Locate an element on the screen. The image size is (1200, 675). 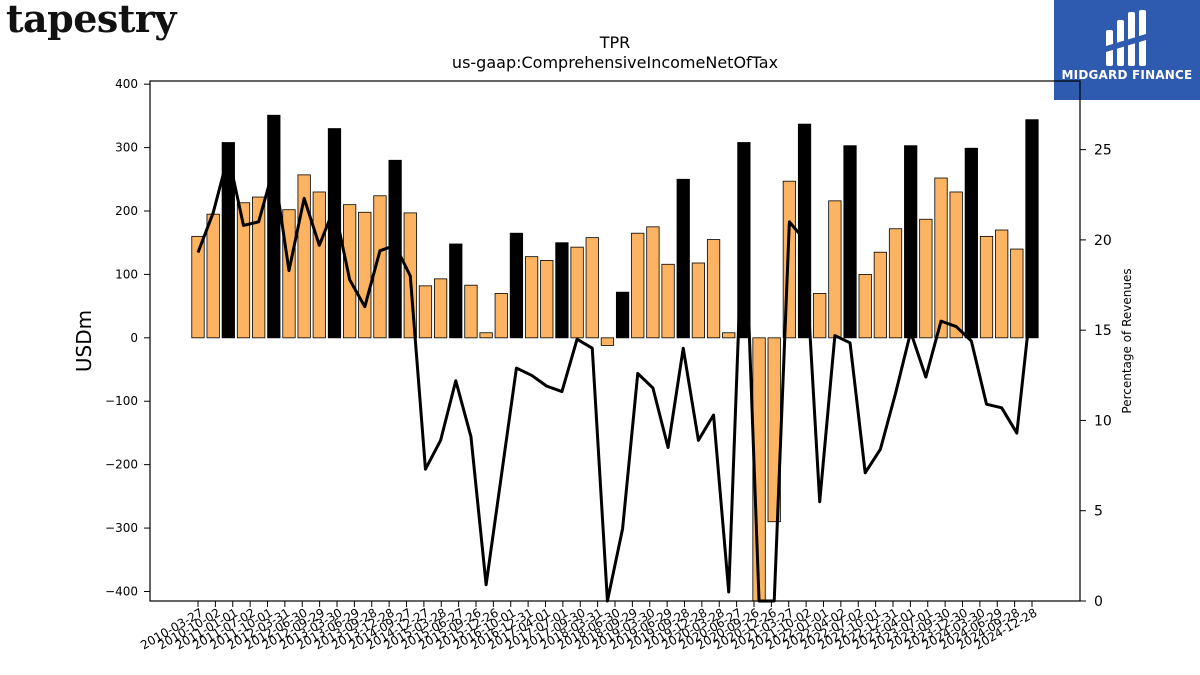
y2-tick-label: 10 is located at coordinates (1103, 421).